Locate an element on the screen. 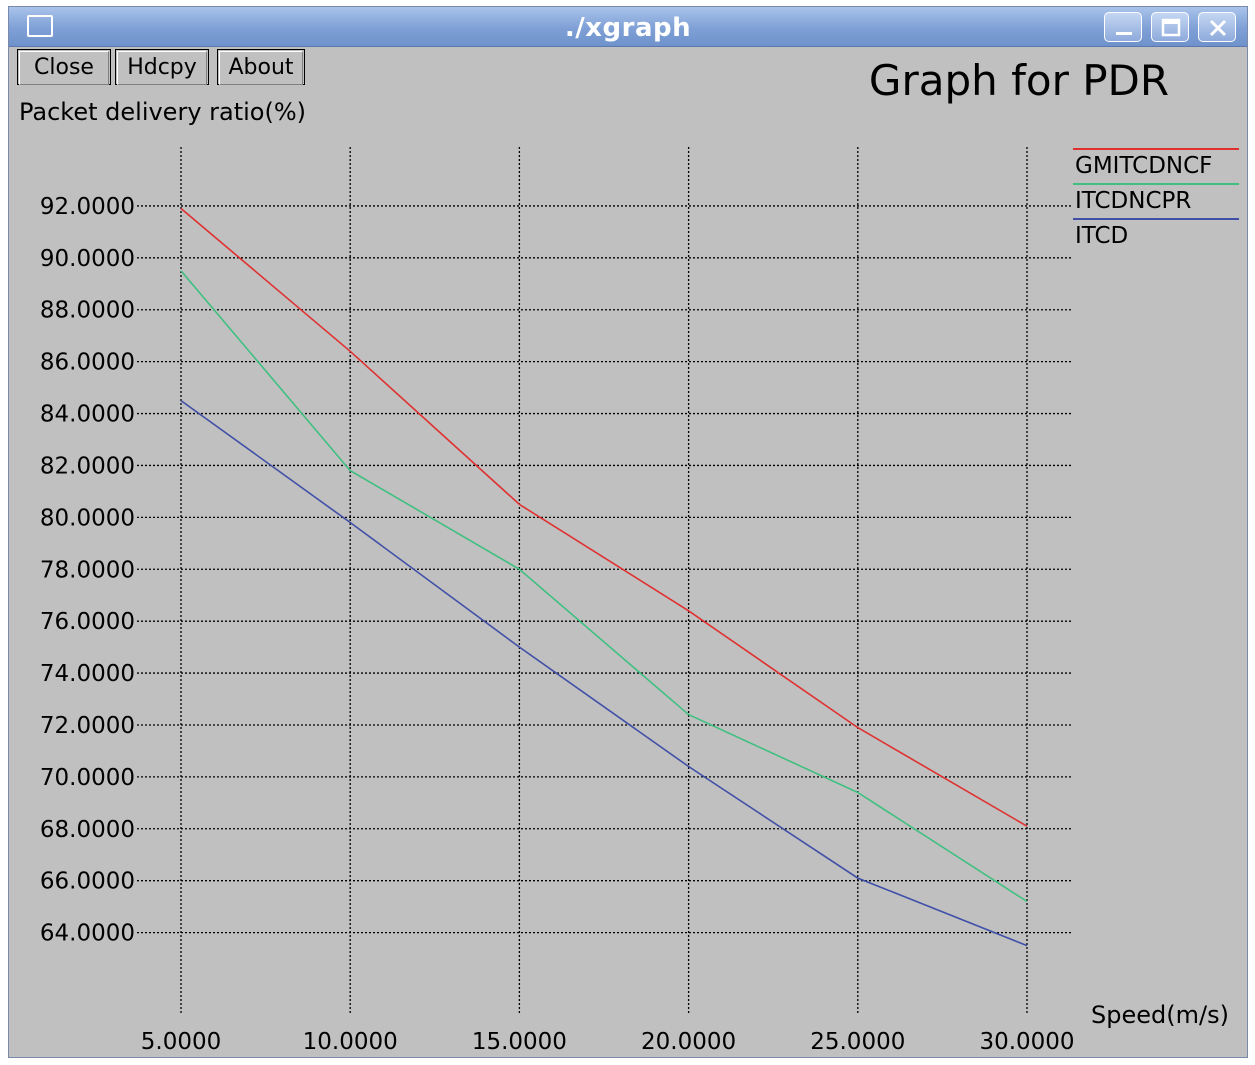  maximize-icon is located at coordinates (1171, 27).